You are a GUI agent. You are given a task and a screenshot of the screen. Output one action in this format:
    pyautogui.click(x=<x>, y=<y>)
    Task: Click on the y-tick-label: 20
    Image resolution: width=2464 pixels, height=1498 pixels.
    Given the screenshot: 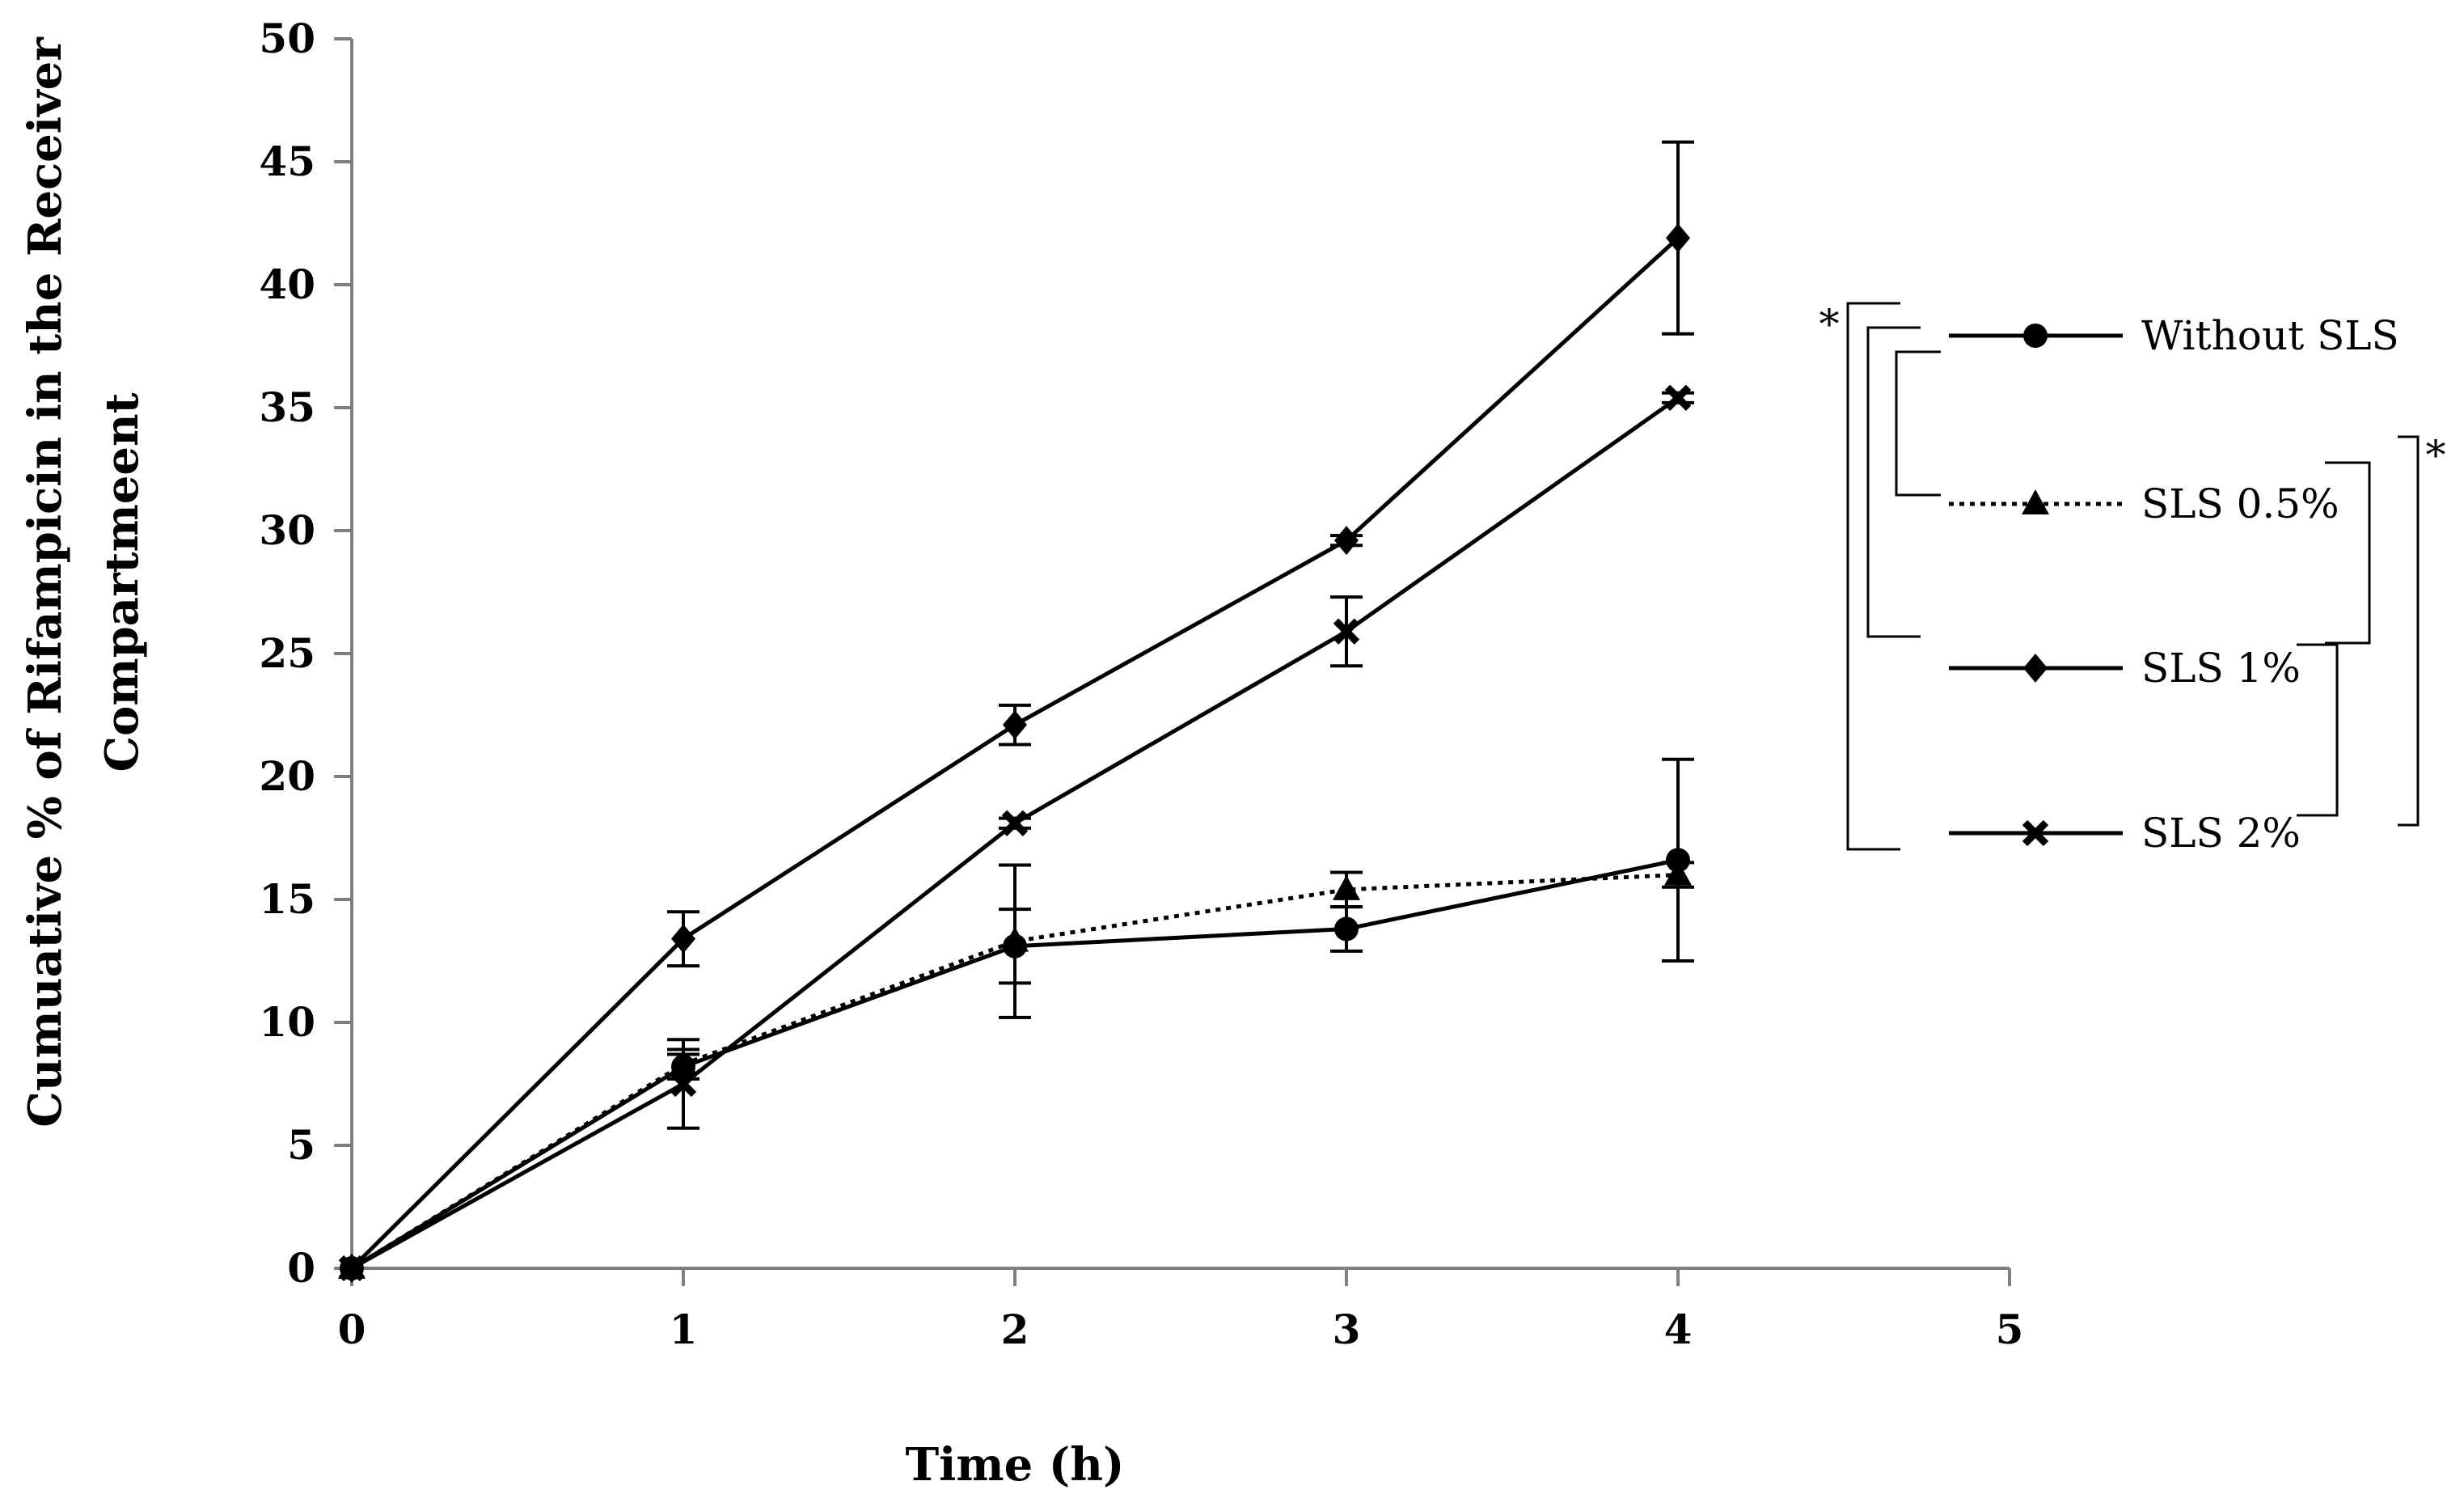 What is the action you would take?
    pyautogui.click(x=287, y=776)
    